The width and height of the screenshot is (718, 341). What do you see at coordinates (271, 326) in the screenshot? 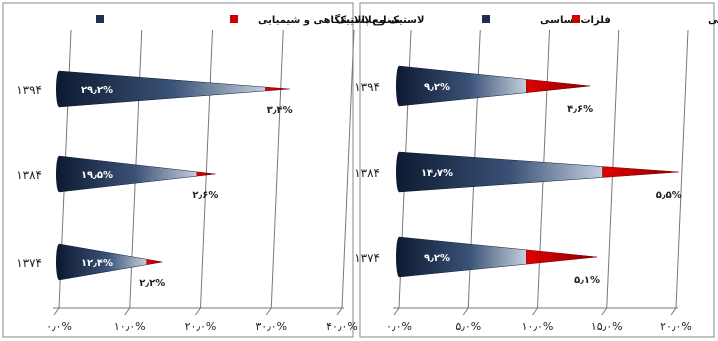
I see `chart1-x-tick-label: ۳۰٫۰%` at bounding box center [271, 326].